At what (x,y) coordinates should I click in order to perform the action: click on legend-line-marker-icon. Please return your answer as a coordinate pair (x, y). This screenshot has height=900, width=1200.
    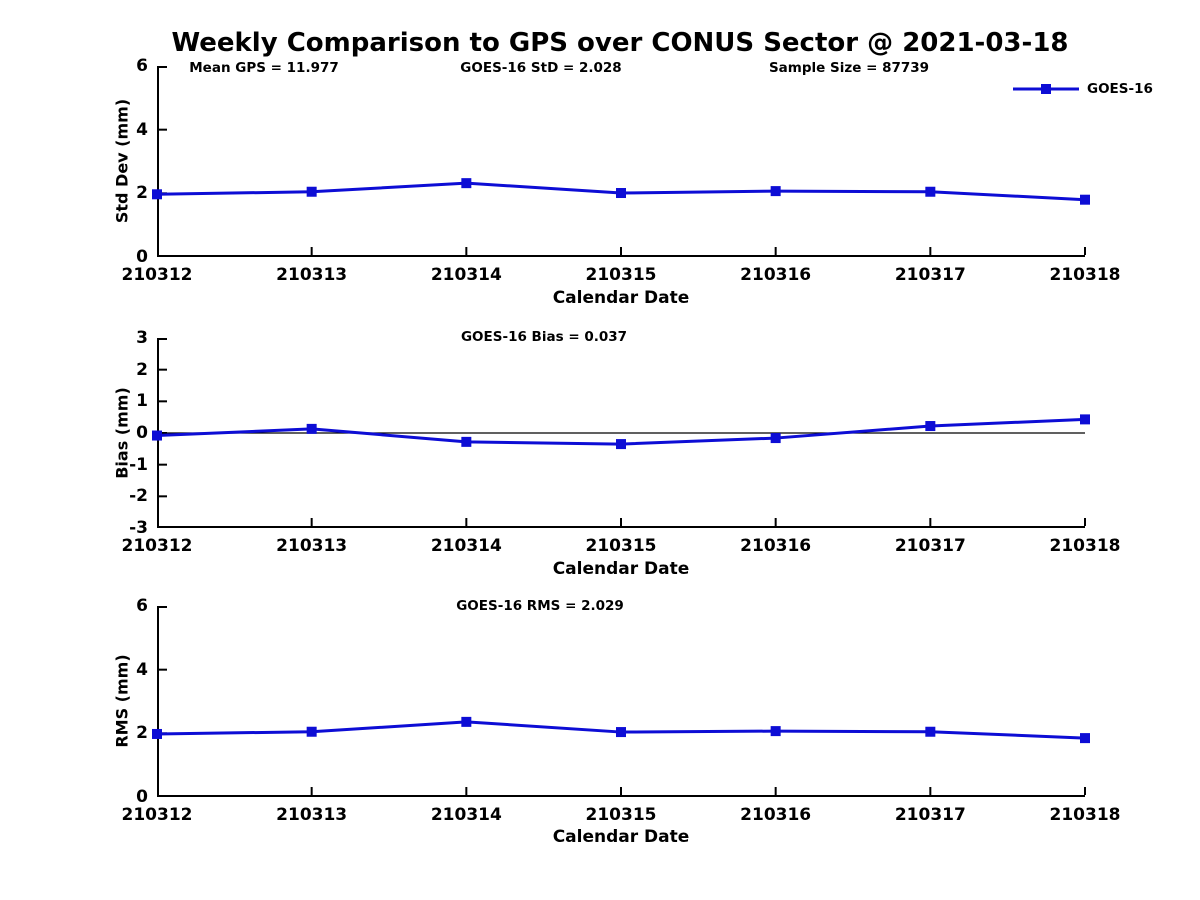
    Looking at the image, I should click on (1046, 89).